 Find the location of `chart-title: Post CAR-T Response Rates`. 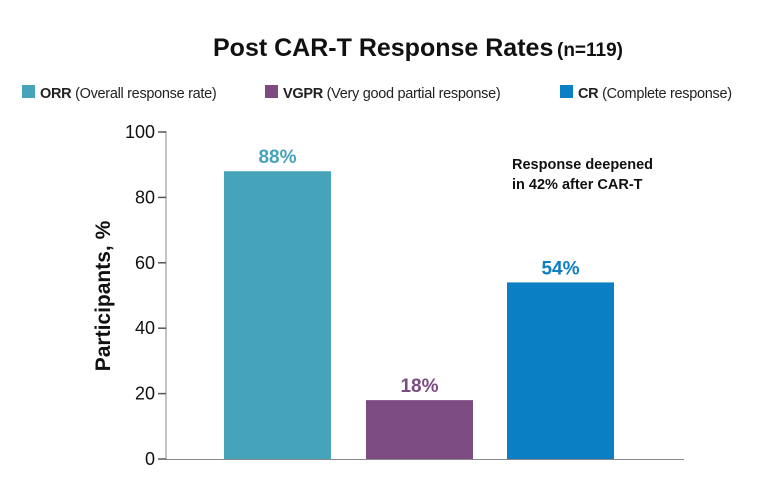

chart-title: Post CAR-T Response Rates is located at coordinates (383, 48).